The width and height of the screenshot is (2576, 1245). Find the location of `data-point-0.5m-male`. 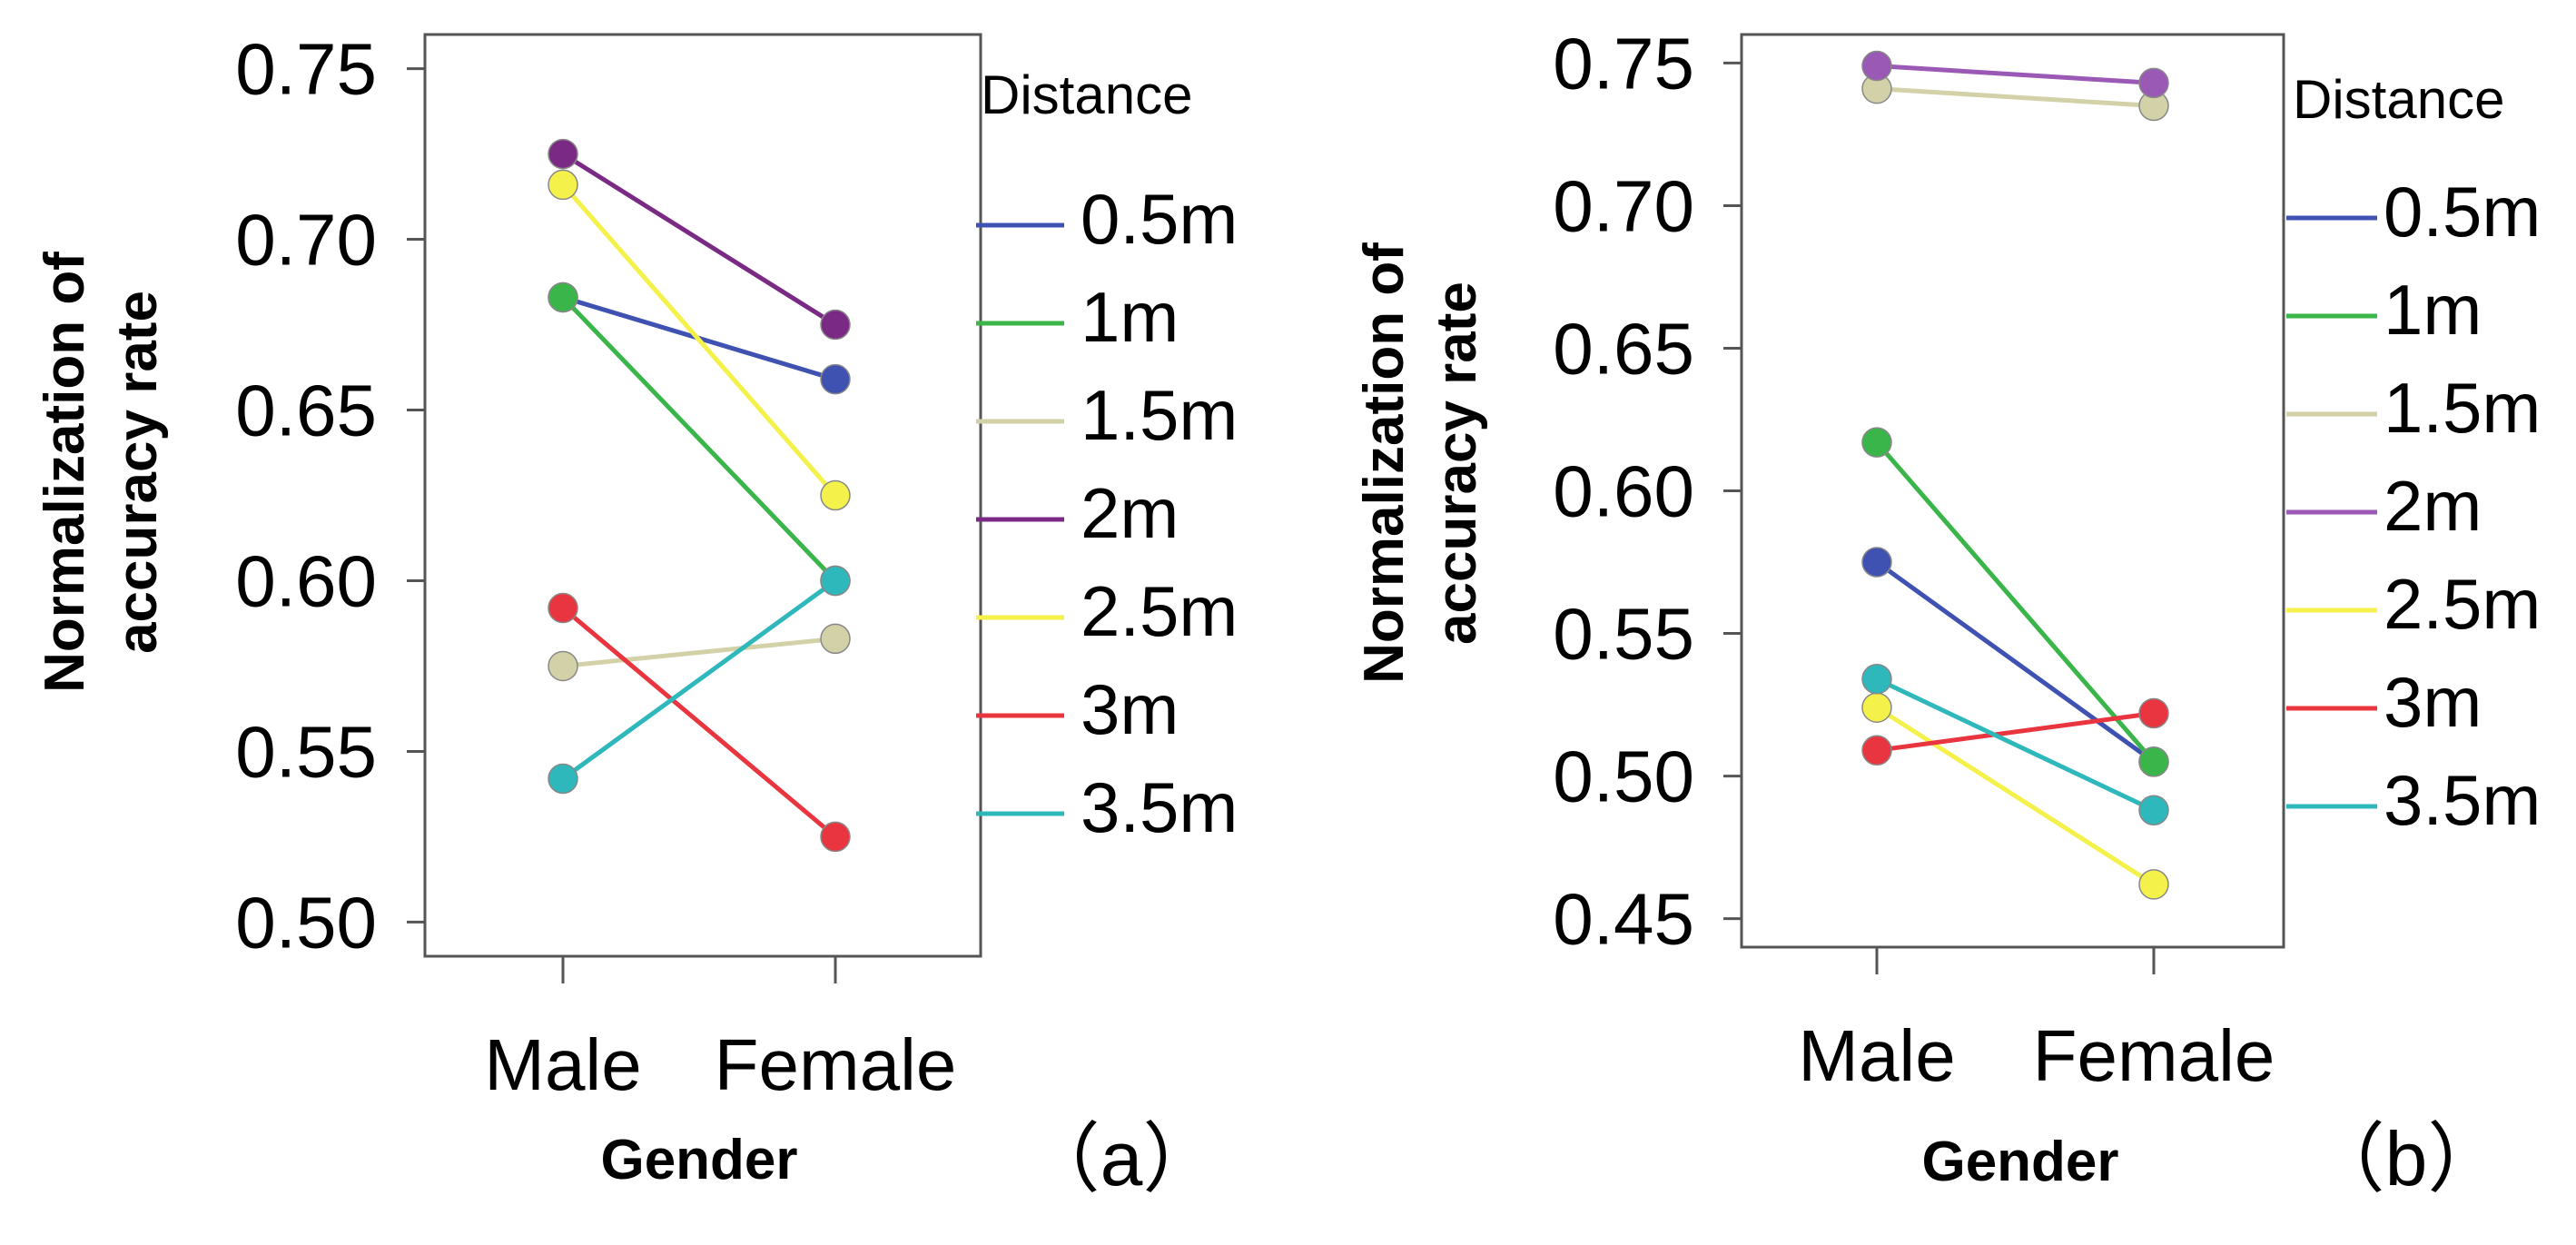

data-point-0.5m-male is located at coordinates (1877, 562).